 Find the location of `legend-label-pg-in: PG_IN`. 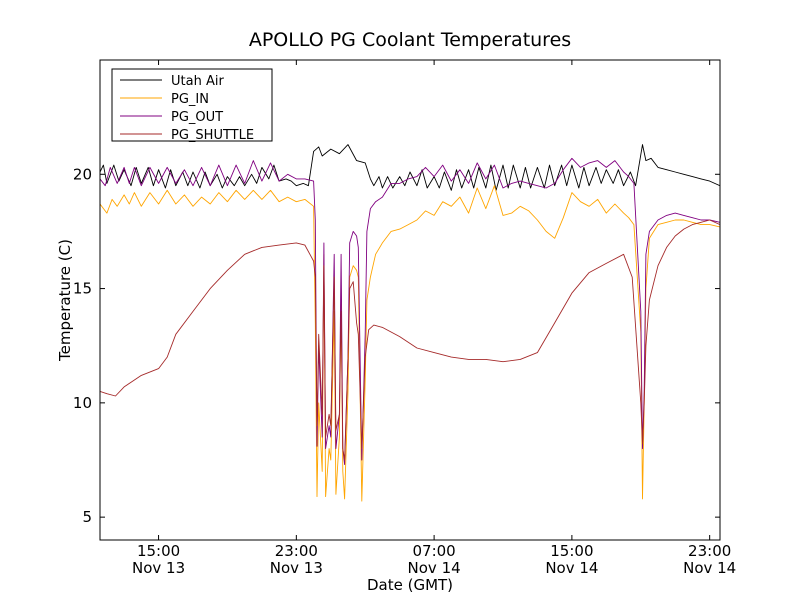

legend-label-pg-in: PG_IN is located at coordinates (190, 99).